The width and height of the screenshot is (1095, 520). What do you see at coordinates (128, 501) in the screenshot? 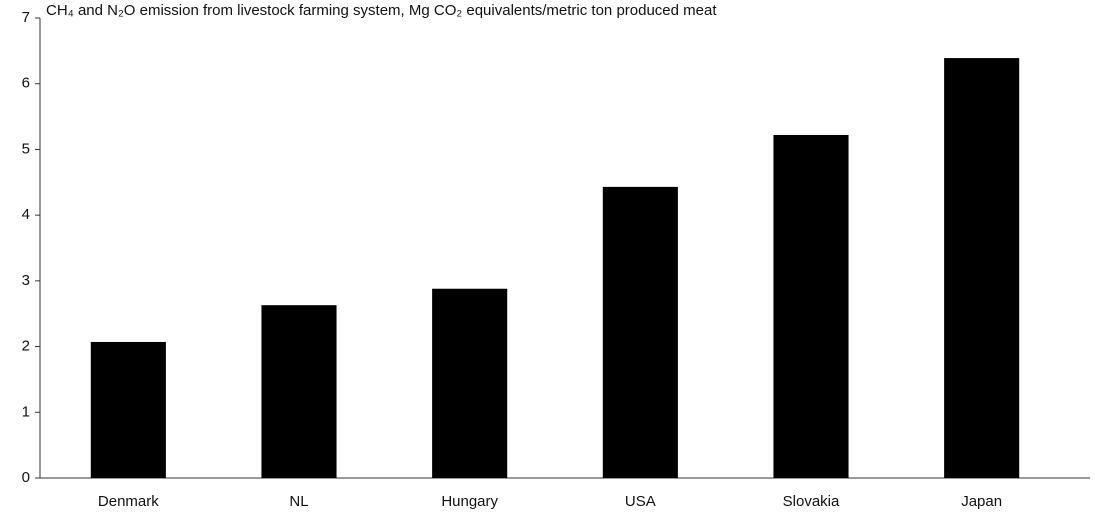
I see `x-tick-label: Denmark` at bounding box center [128, 501].